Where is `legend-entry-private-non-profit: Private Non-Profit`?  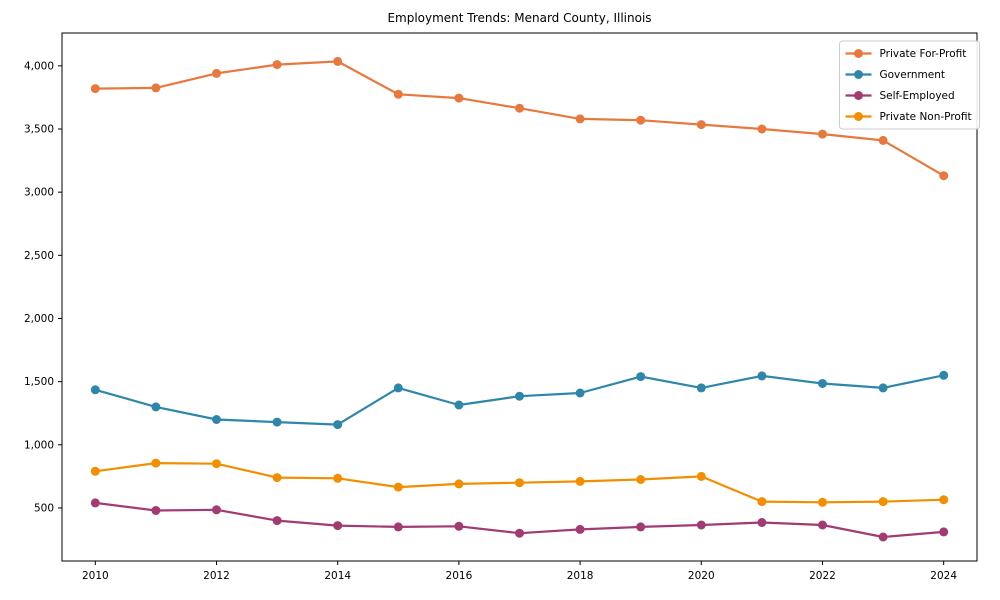 legend-entry-private-non-profit: Private Non-Profit is located at coordinates (908, 117).